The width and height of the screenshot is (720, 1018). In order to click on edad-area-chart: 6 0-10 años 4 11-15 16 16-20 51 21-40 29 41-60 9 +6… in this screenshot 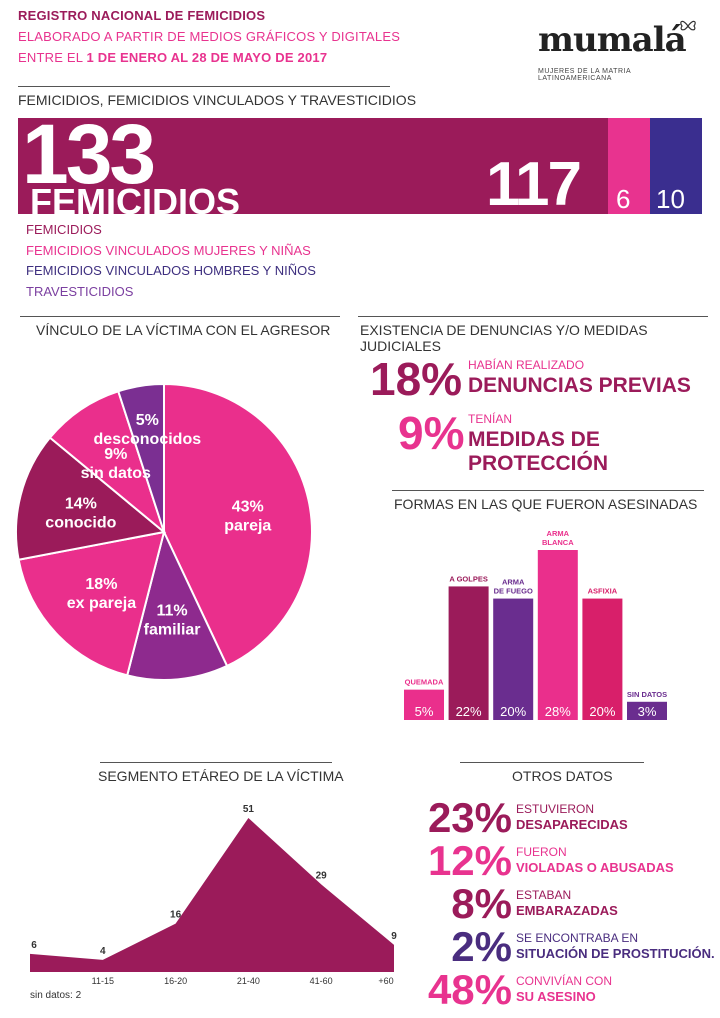, I will do `click(212, 895)`.